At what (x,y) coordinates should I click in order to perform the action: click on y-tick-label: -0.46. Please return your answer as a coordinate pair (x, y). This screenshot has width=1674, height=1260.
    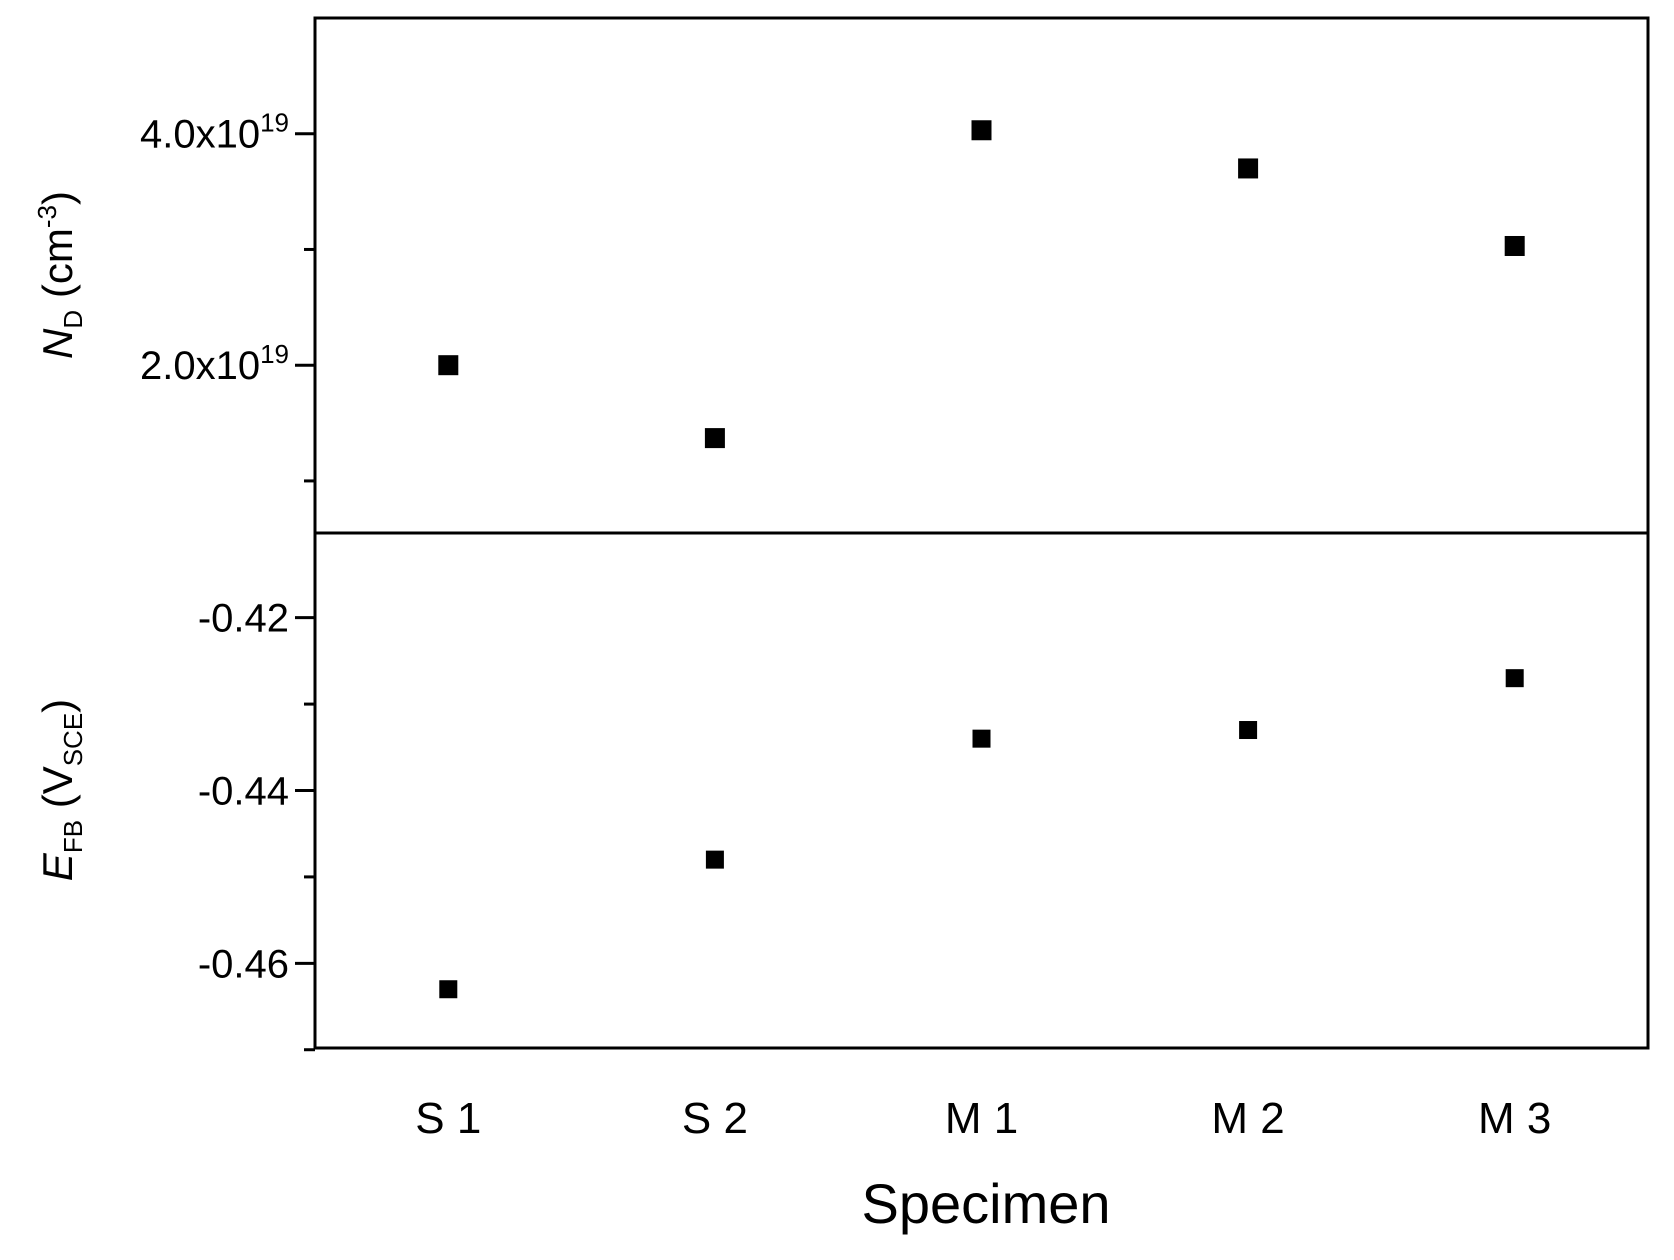
    Looking at the image, I should click on (243, 964).